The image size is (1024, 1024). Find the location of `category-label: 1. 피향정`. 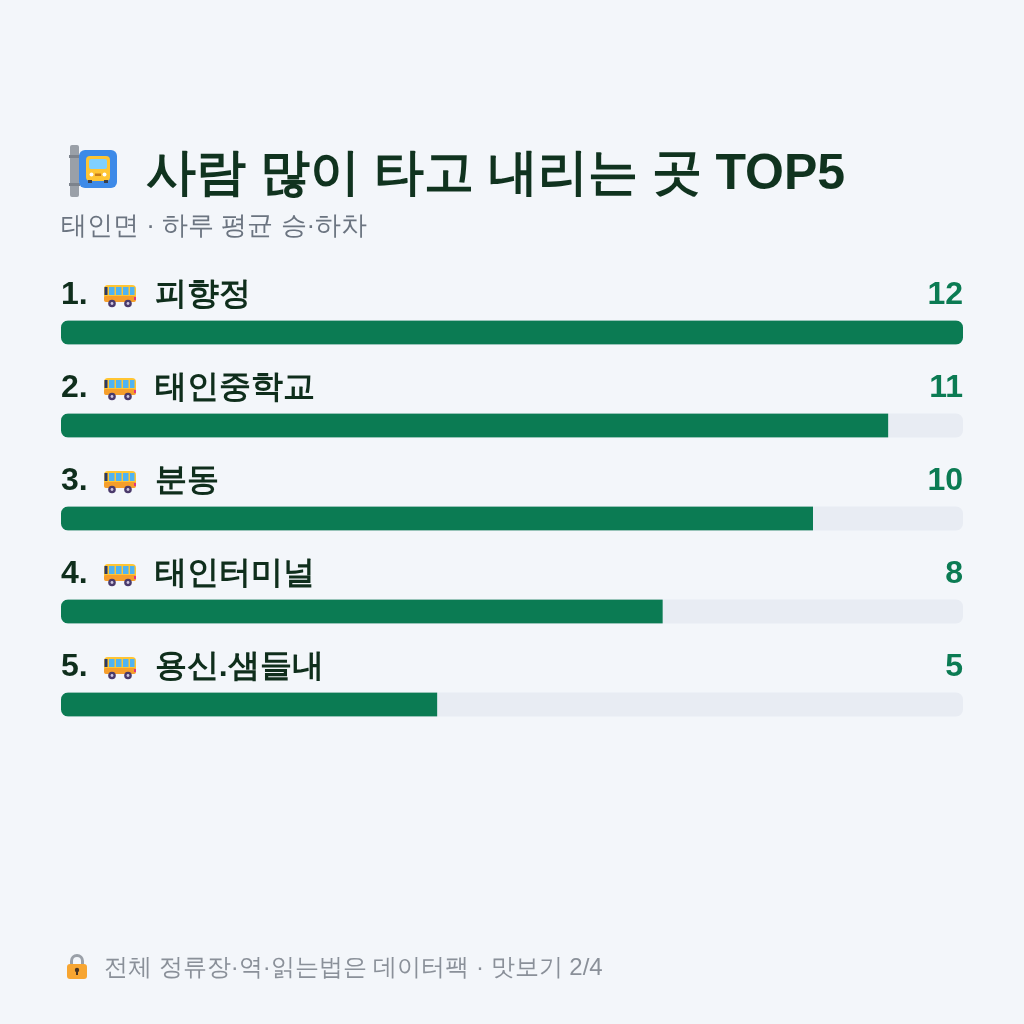

category-label: 1. 피향정 is located at coordinates (156, 293).